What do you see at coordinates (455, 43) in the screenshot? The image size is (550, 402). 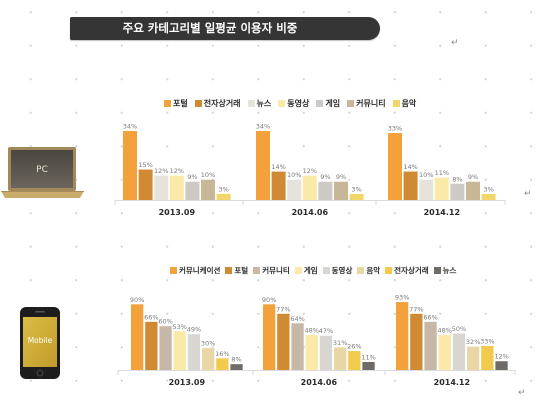 I see `paragraph-mark: ↵` at bounding box center [455, 43].